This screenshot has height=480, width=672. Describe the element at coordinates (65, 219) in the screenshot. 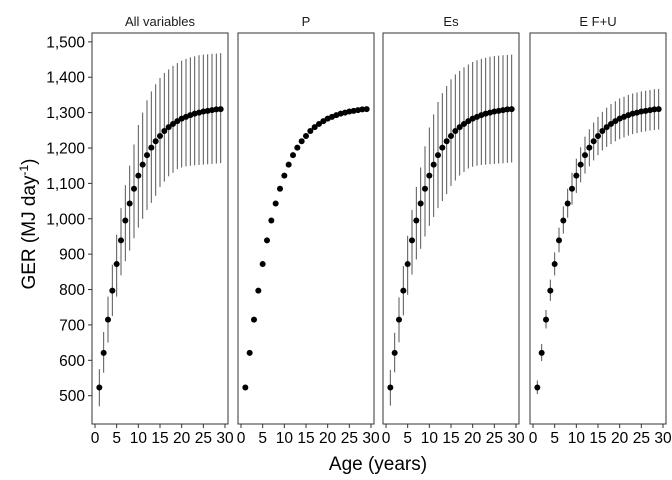

I see `y-tick-label: 1,000` at that location.